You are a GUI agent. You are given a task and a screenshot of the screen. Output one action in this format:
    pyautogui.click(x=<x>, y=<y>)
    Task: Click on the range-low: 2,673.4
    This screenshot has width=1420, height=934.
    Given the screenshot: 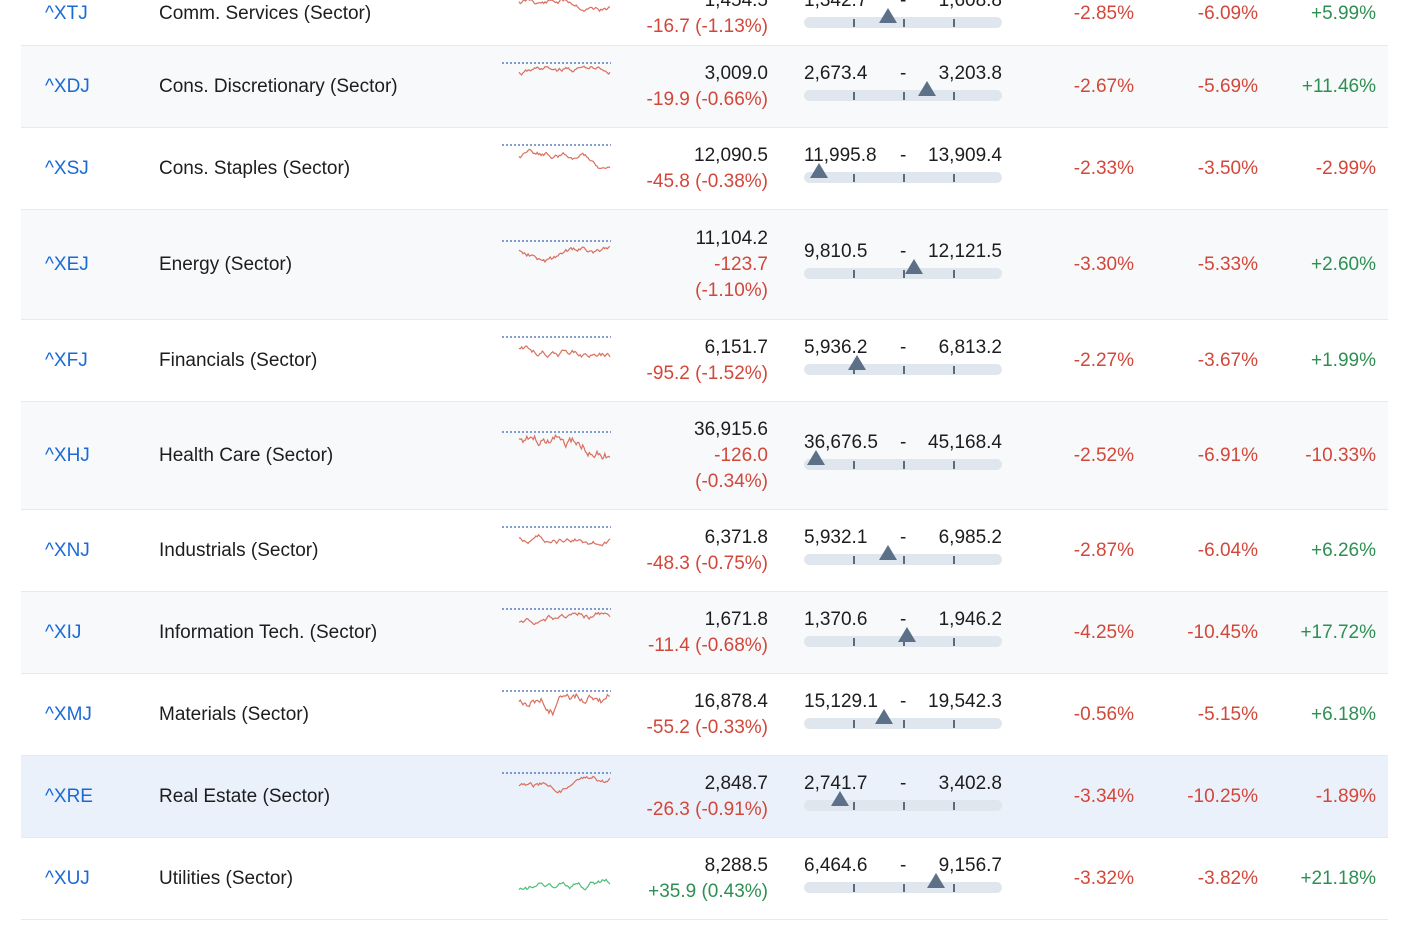 What is the action you would take?
    pyautogui.click(x=836, y=73)
    